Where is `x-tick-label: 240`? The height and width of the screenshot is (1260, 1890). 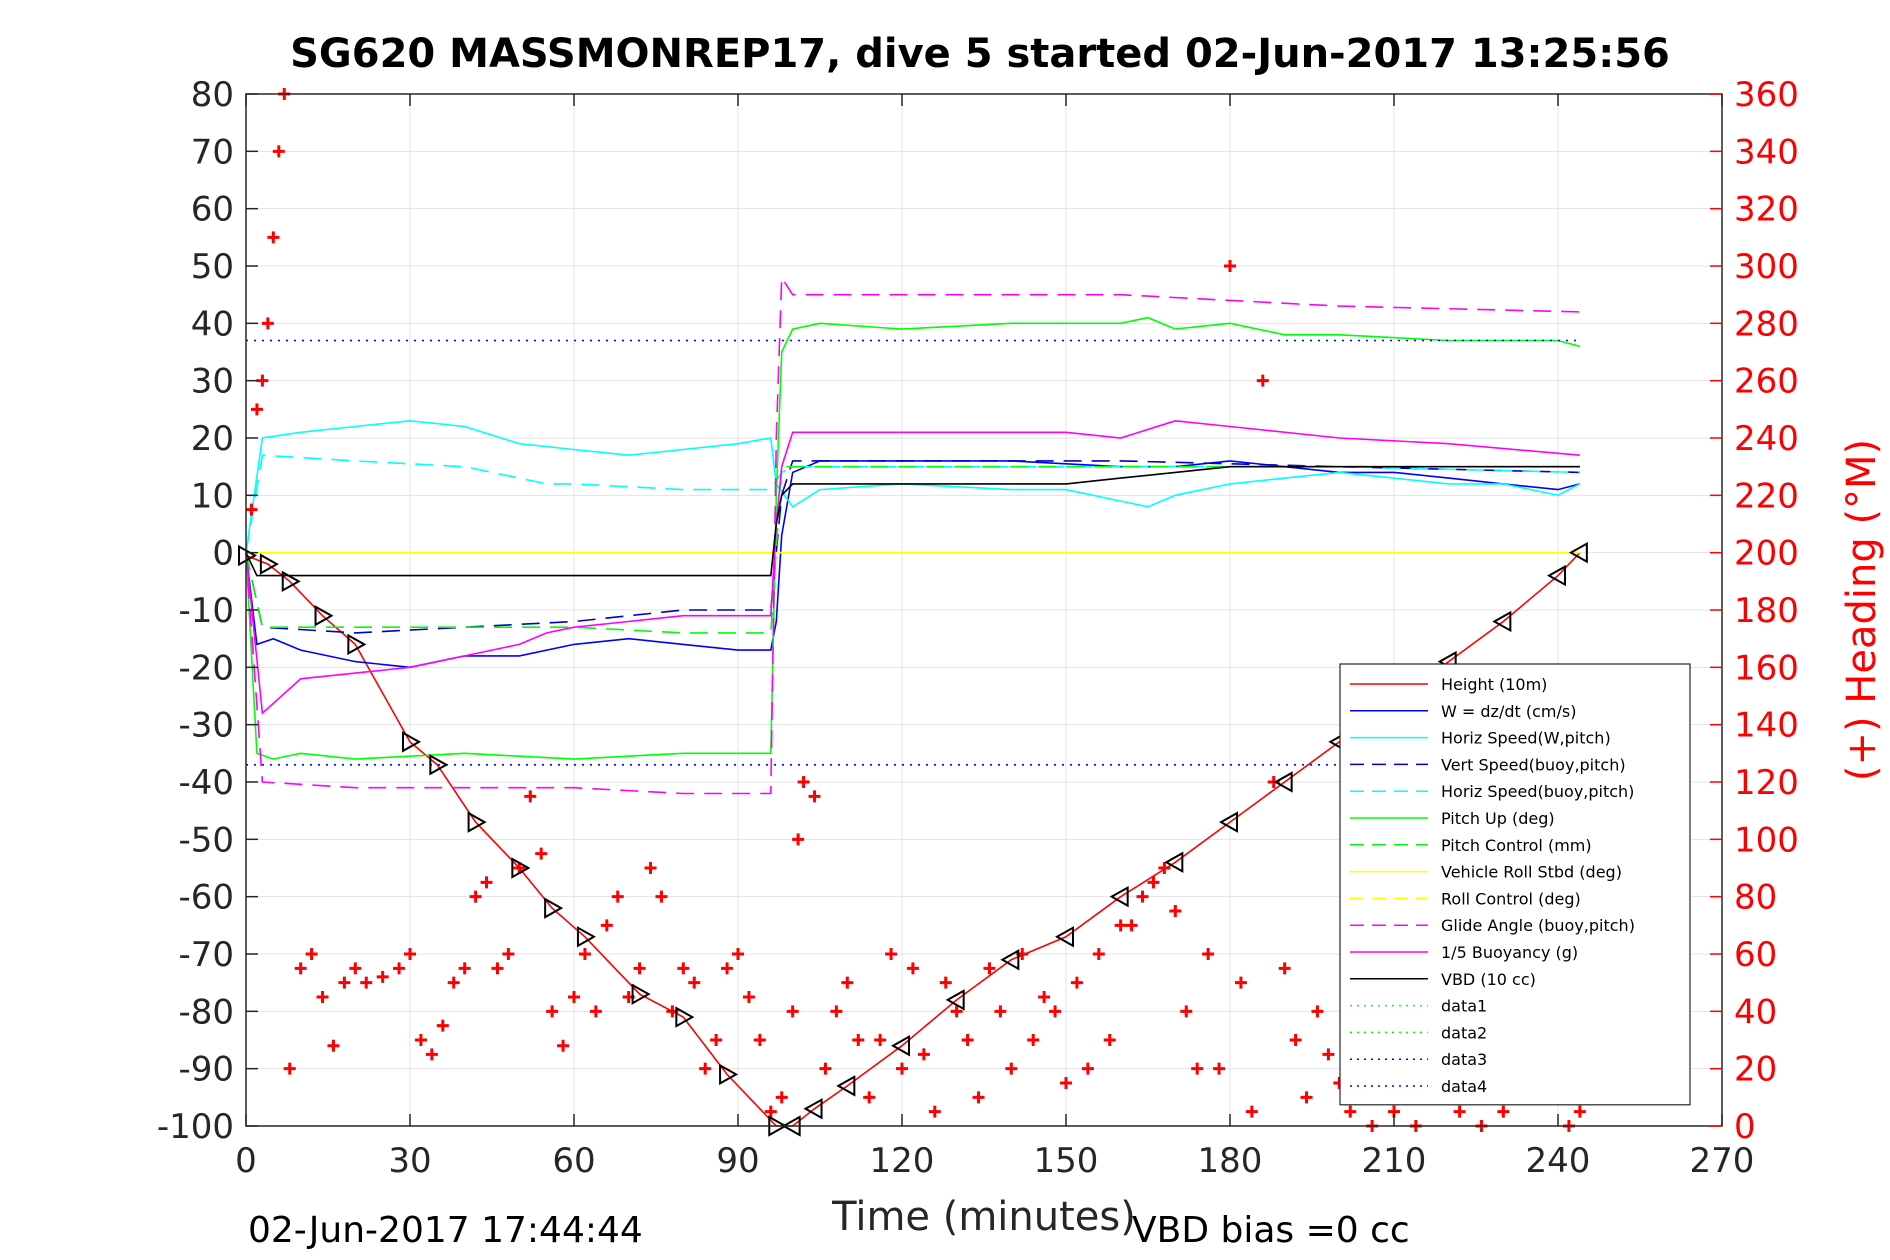
x-tick-label: 240 is located at coordinates (1558, 1161).